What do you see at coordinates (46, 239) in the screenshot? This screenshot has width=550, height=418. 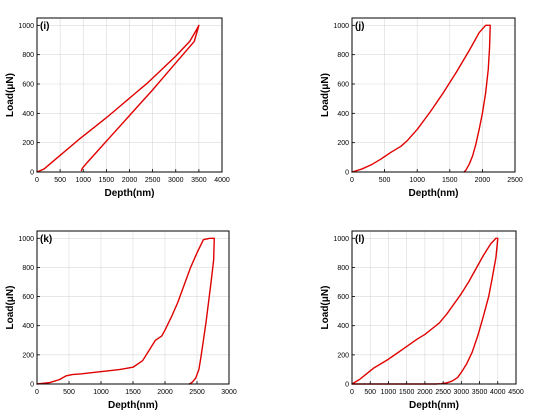 I see `panel-label: (k)` at bounding box center [46, 239].